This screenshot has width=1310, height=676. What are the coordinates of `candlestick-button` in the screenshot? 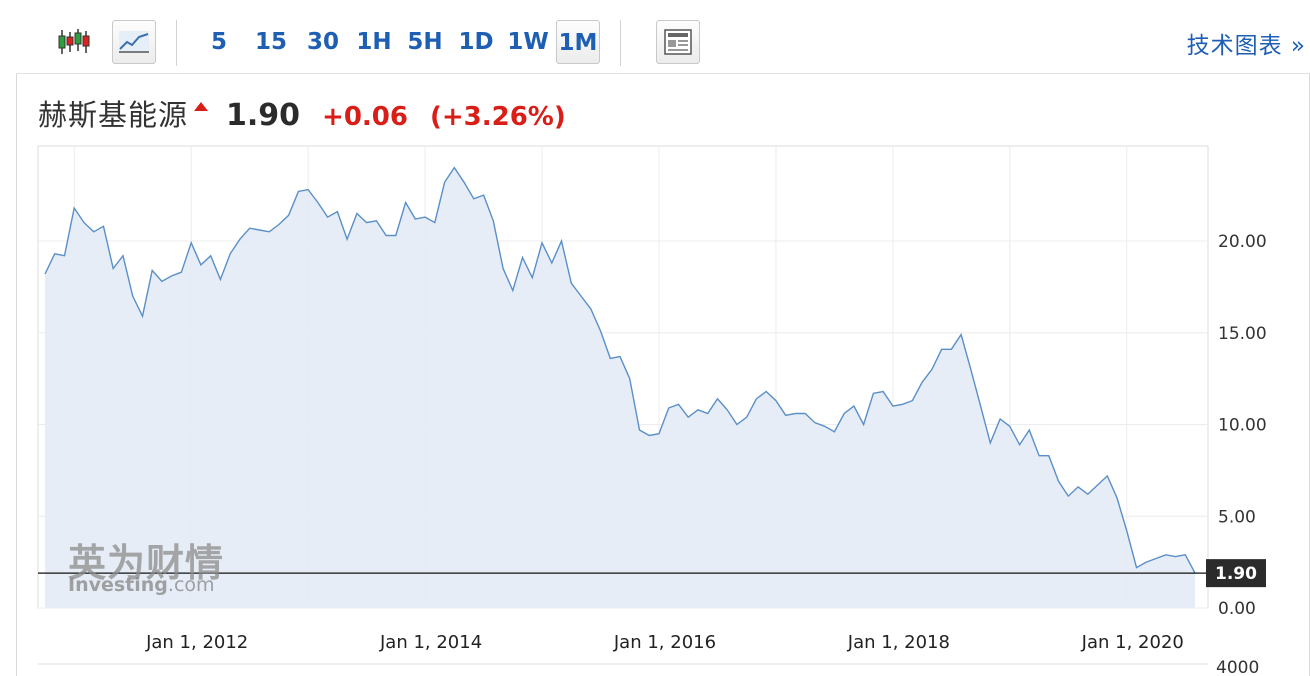 It's located at (74, 42).